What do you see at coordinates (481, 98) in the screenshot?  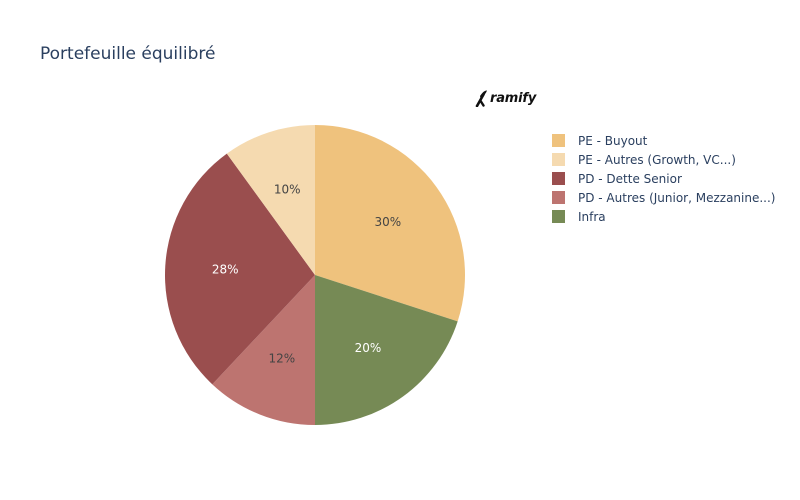 I see `ramify-logo-icon` at bounding box center [481, 98].